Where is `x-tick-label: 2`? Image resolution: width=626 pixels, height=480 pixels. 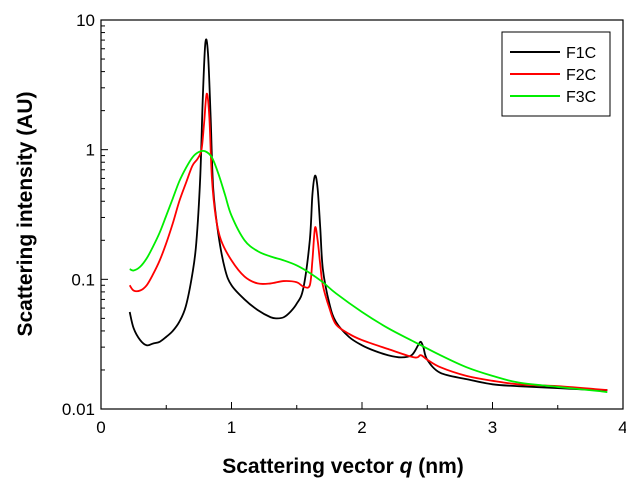
x-tick-label: 2 is located at coordinates (361, 427).